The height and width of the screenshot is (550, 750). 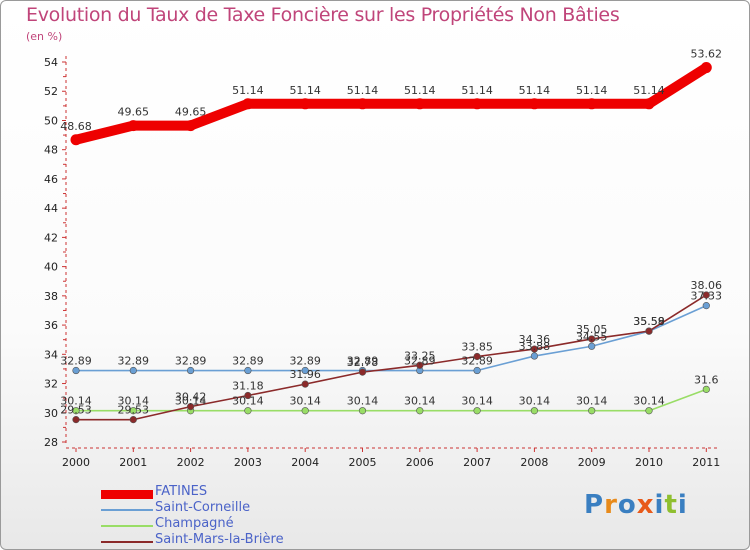 I want to click on series-line-fatines, so click(x=391, y=103).